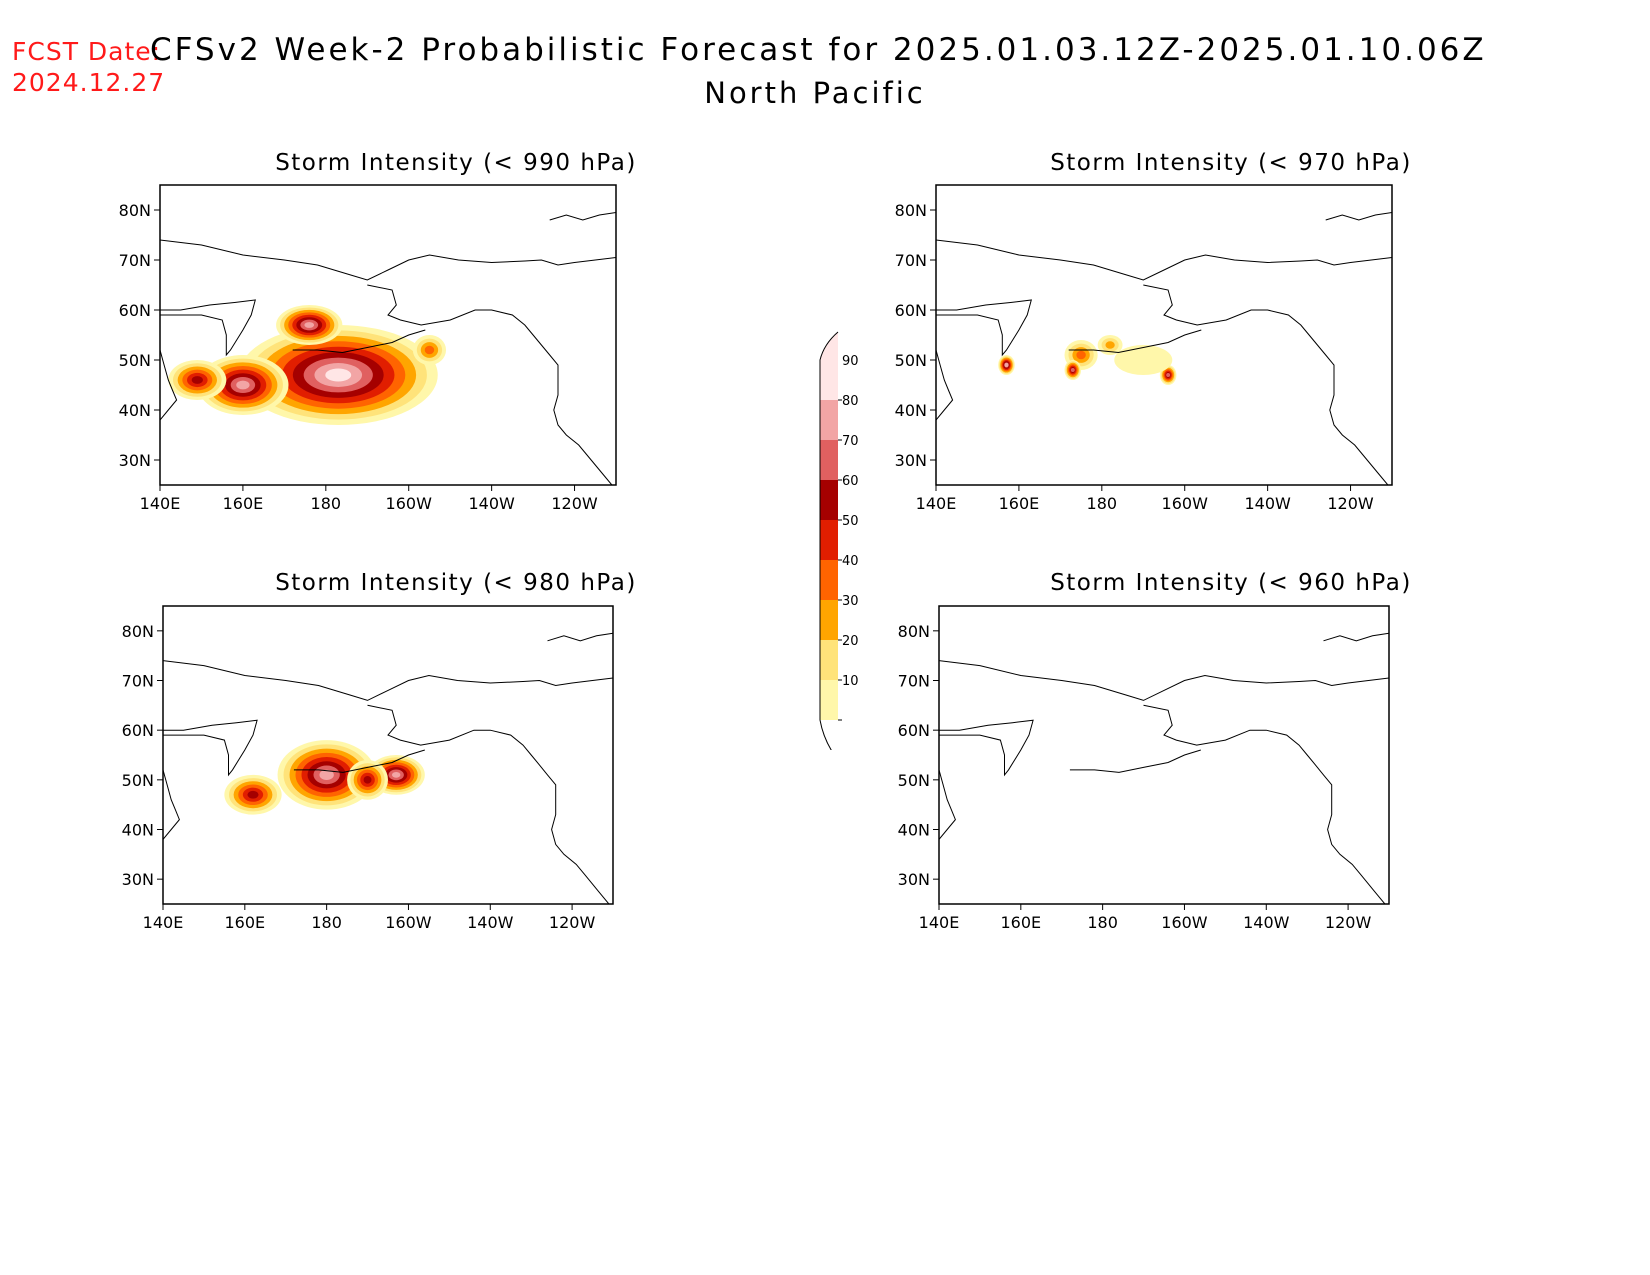 The image size is (1650, 1275). What do you see at coordinates (87, 51) in the screenshot?
I see `forecast-date-label: FCST Date:` at bounding box center [87, 51].